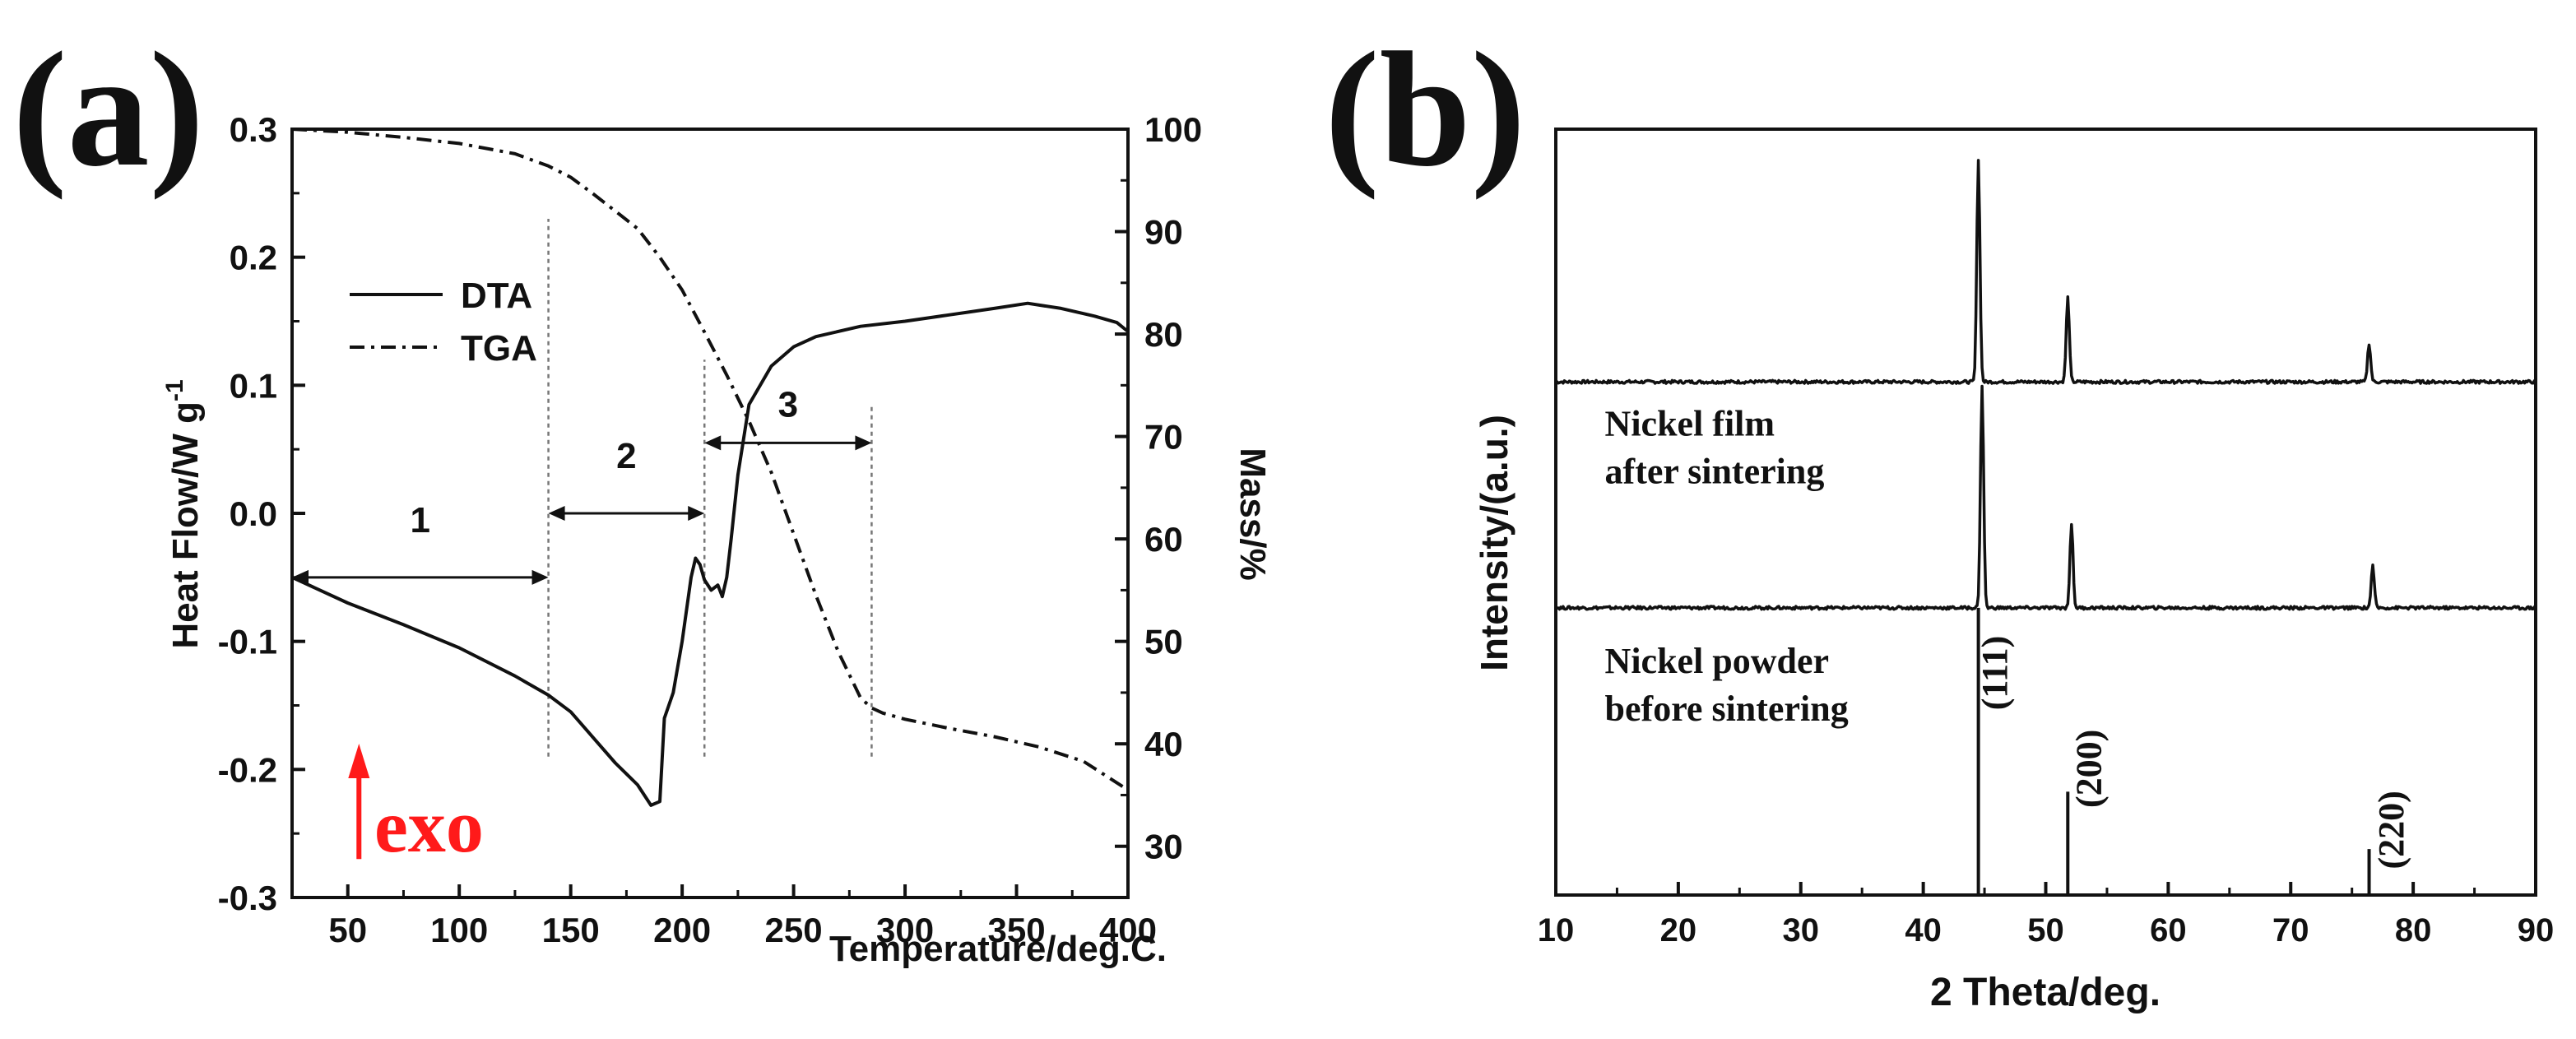  Describe the element at coordinates (1923, 931) in the screenshot. I see `x-tick-label: 40` at that location.